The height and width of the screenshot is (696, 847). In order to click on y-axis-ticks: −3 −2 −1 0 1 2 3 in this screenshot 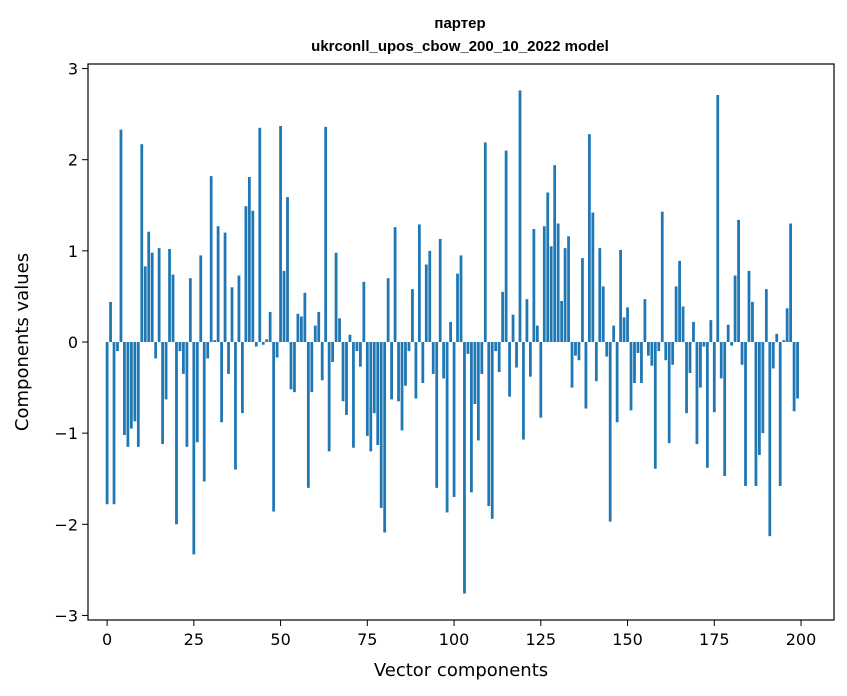, I will do `click(71, 342)`.